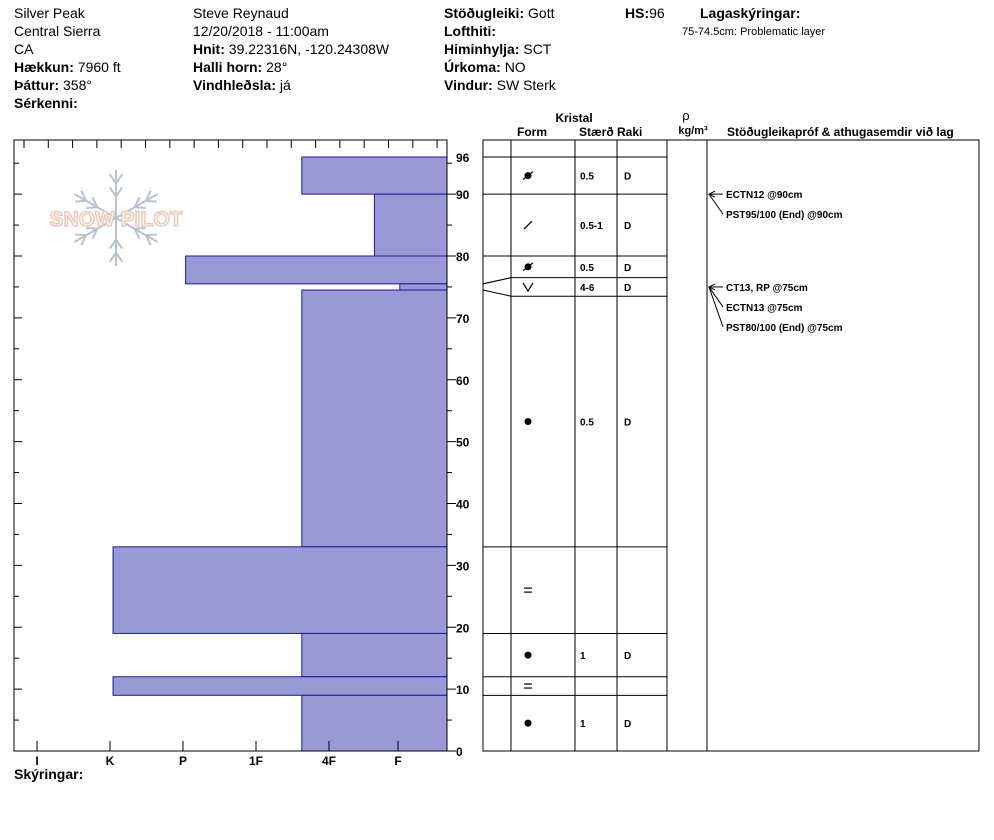  I want to click on depth-tick-label: 60, so click(463, 381).